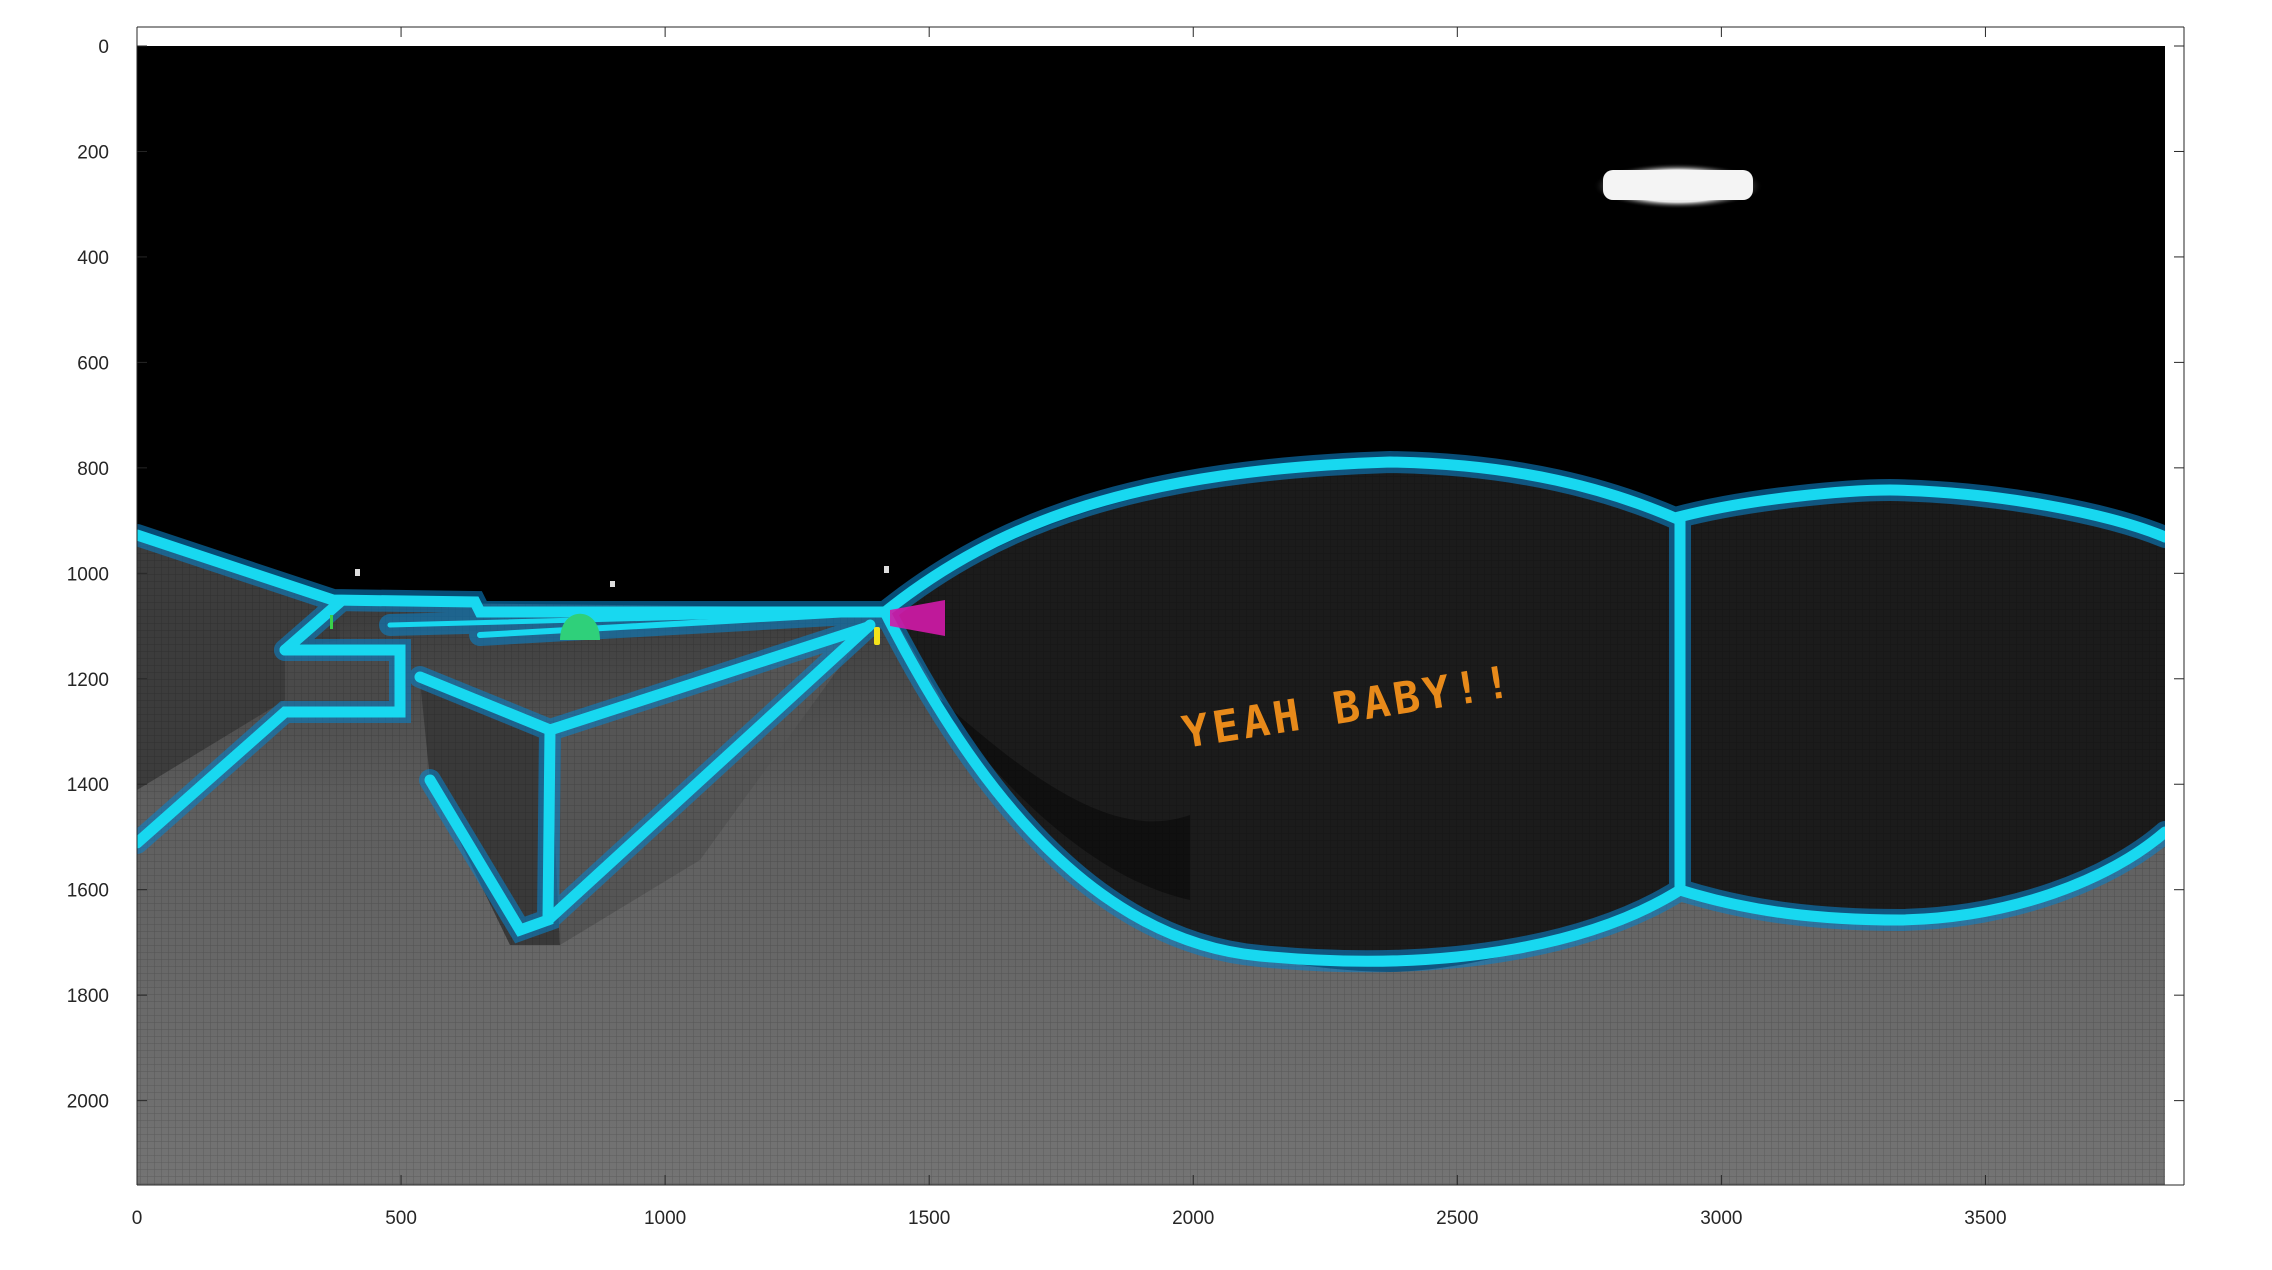 The width and height of the screenshot is (2272, 1270). Describe the element at coordinates (88, 574) in the screenshot. I see `y-tick-label: 1000` at that location.